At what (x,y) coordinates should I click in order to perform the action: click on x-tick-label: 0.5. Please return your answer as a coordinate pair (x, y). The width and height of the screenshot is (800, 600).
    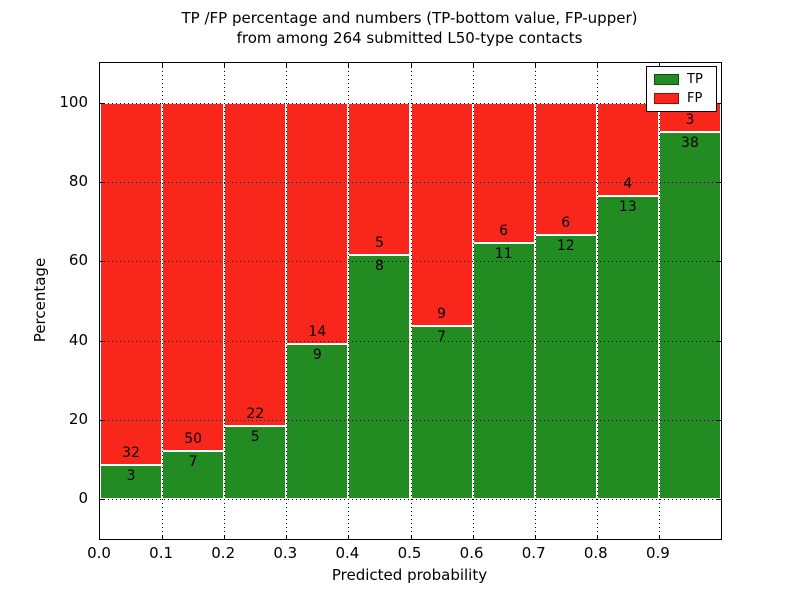
    Looking at the image, I should click on (409, 553).